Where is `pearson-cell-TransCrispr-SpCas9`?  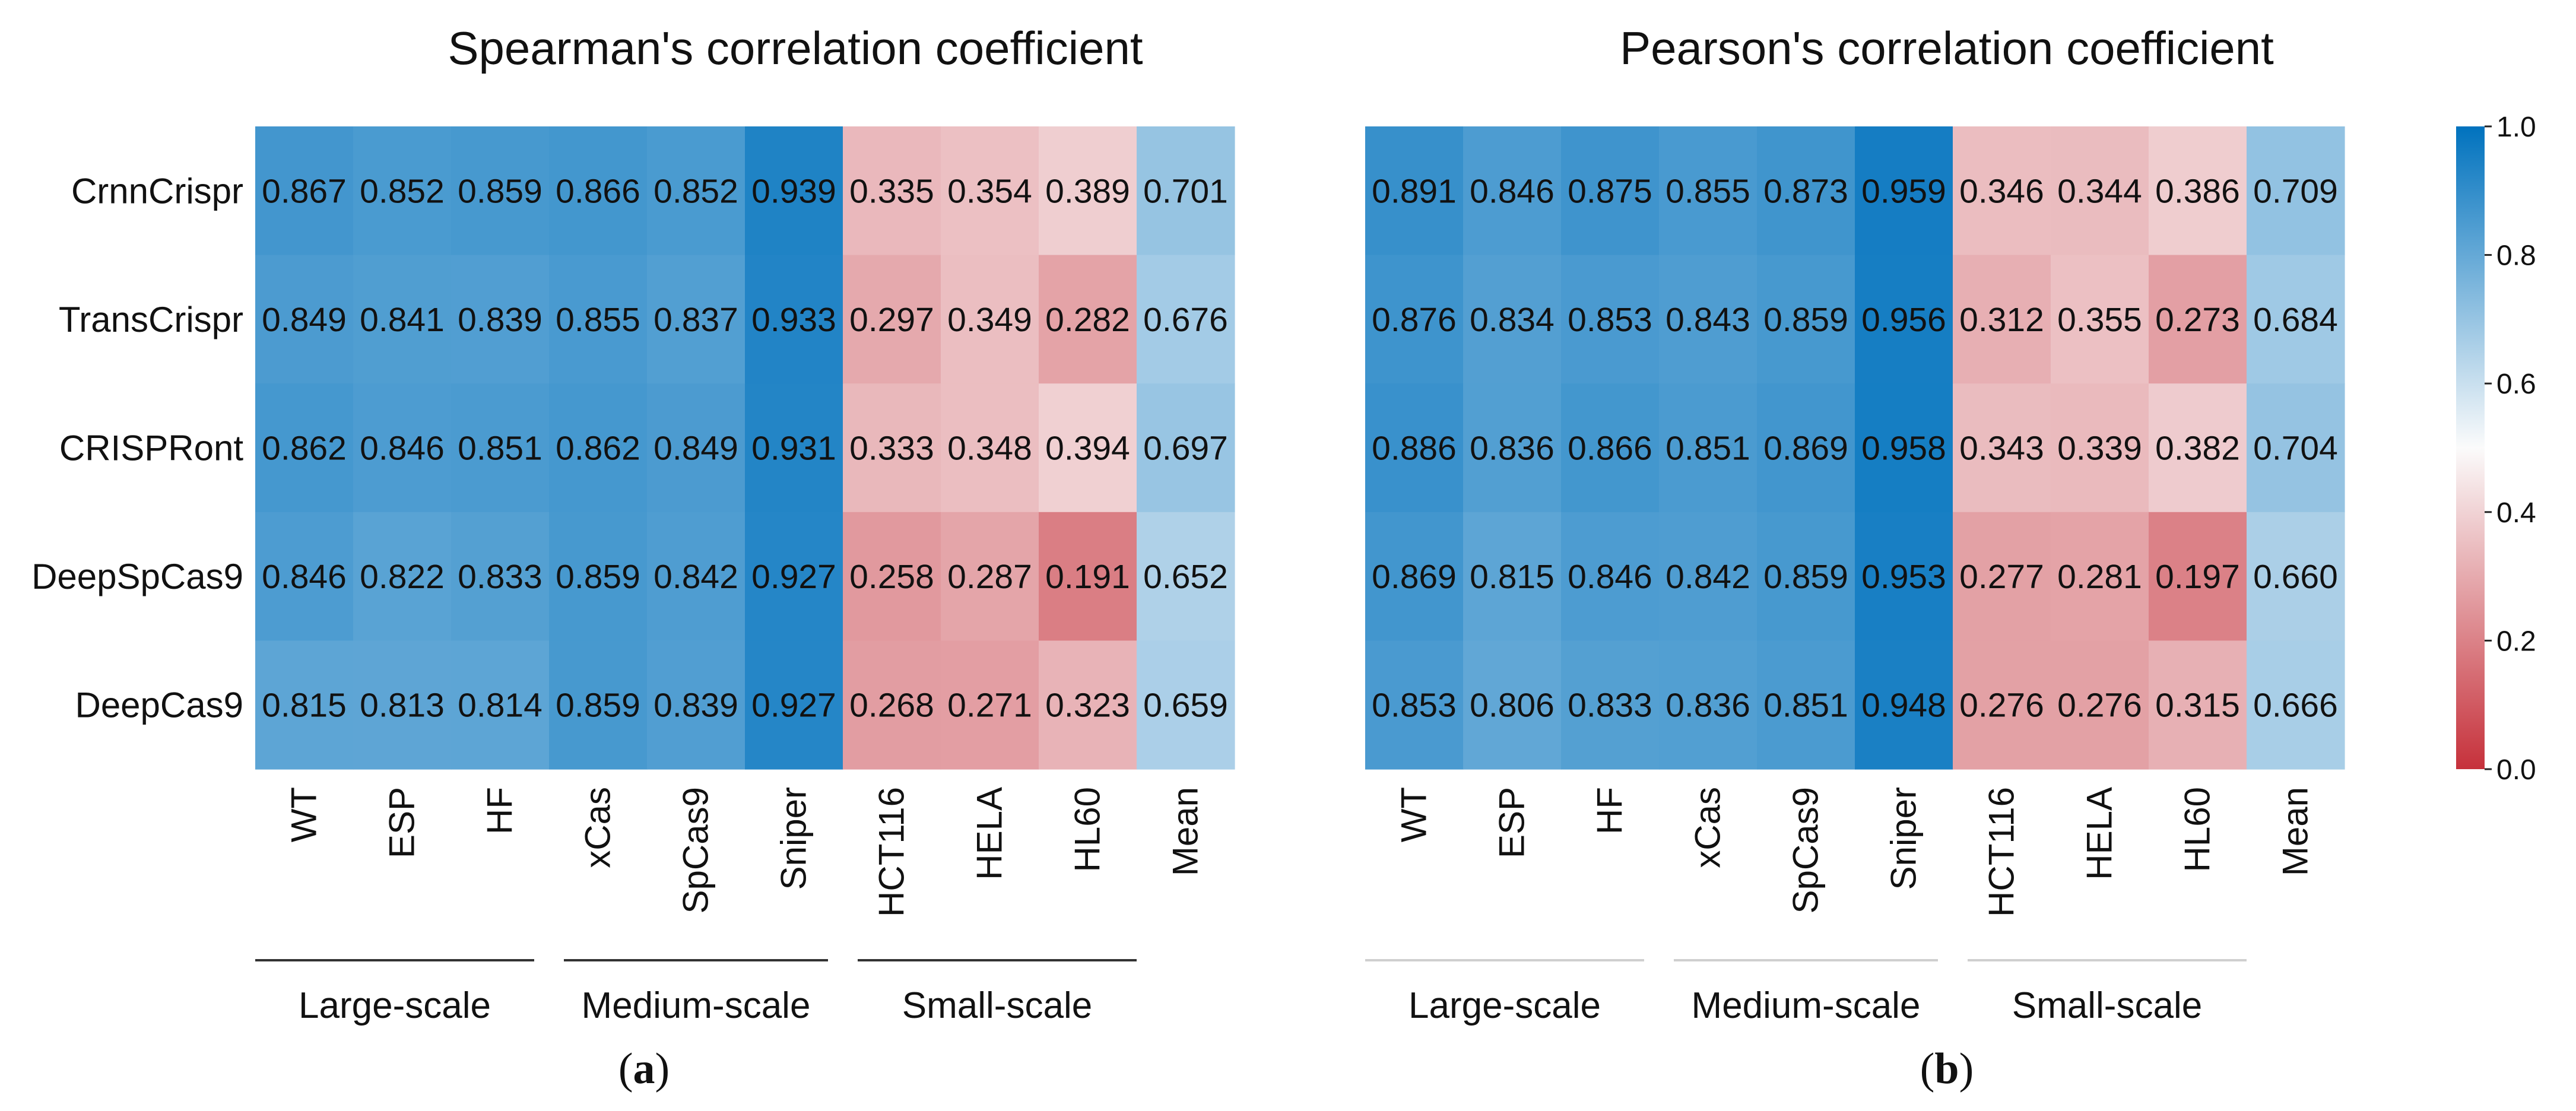 pearson-cell-TransCrispr-SpCas9 is located at coordinates (1806, 319).